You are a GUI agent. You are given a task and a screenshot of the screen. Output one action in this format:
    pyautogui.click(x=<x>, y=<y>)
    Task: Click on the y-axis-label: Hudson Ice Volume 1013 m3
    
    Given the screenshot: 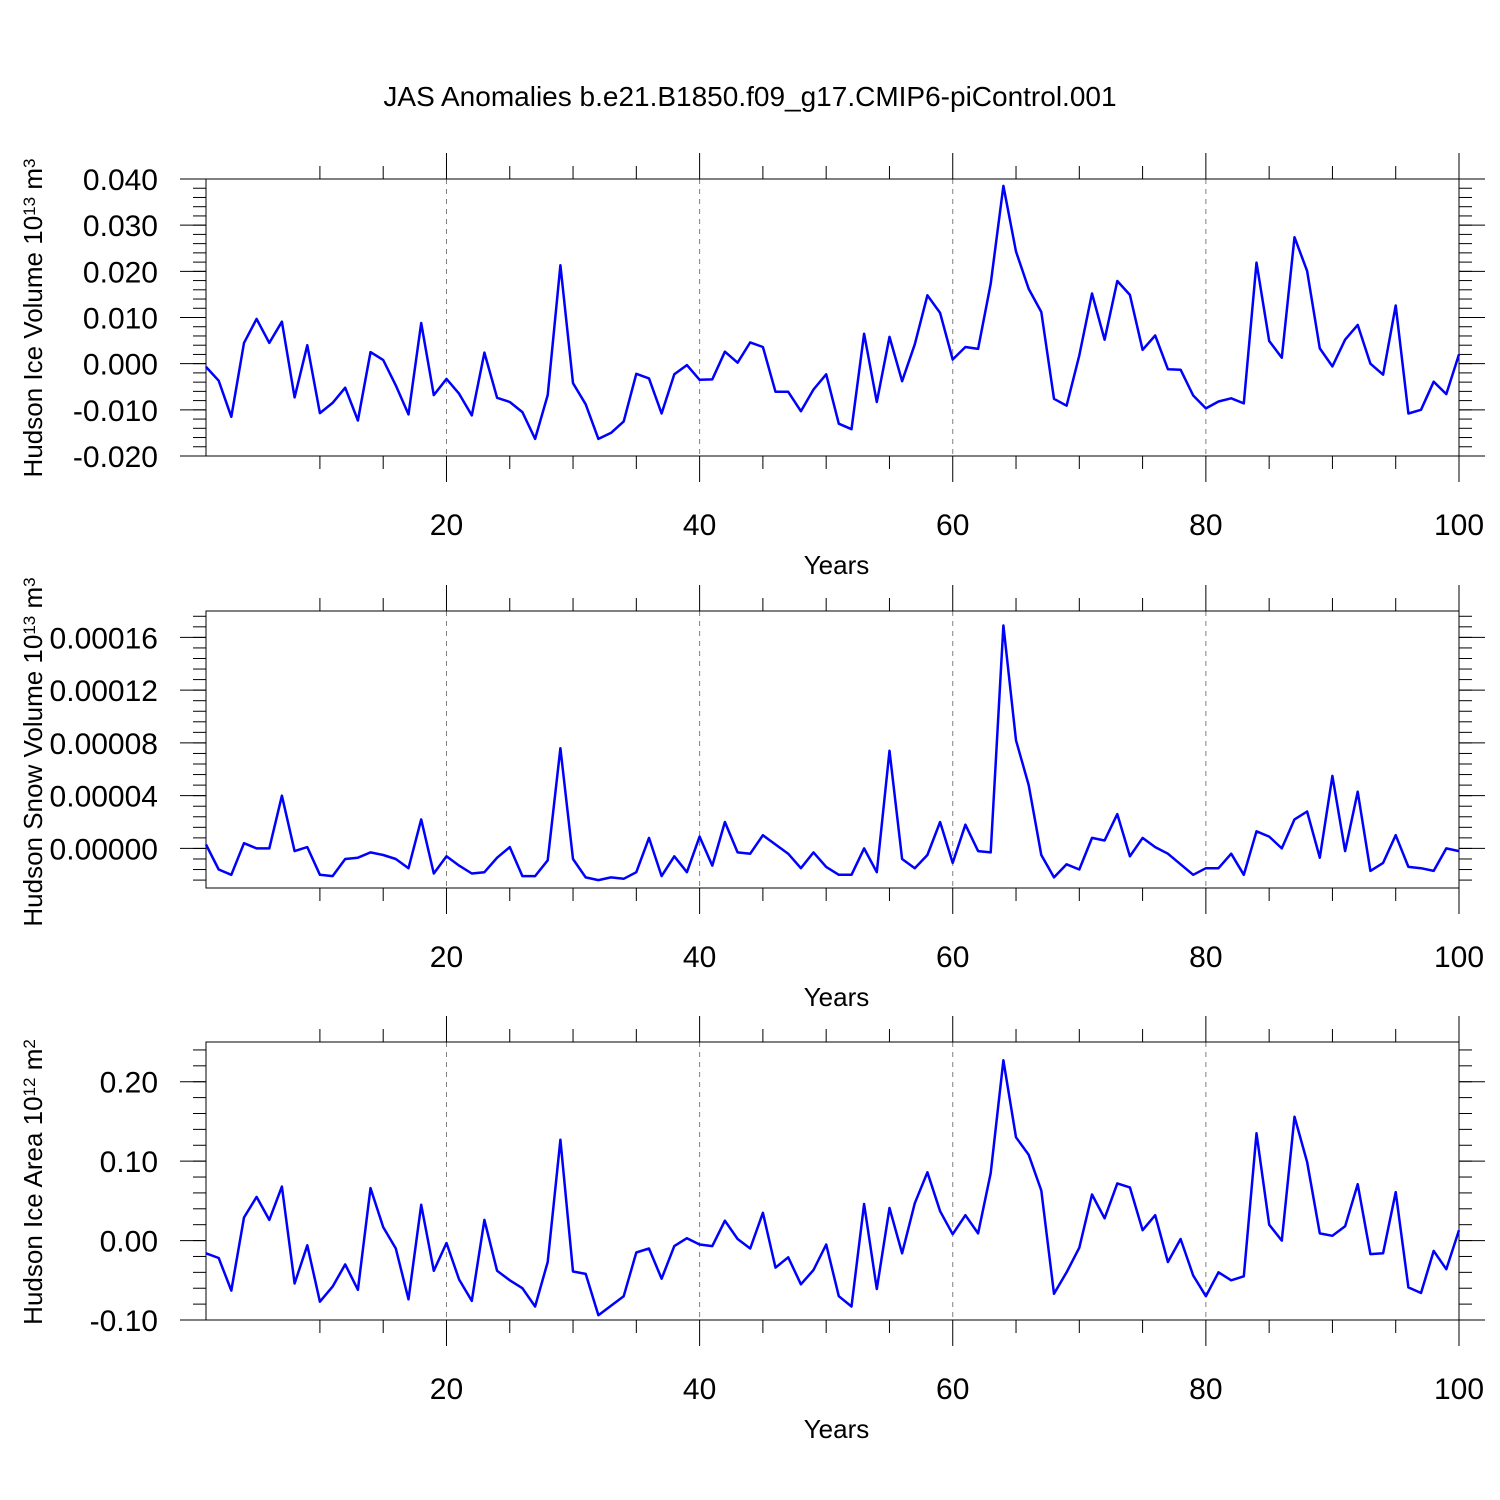 What is the action you would take?
    pyautogui.click(x=33, y=318)
    